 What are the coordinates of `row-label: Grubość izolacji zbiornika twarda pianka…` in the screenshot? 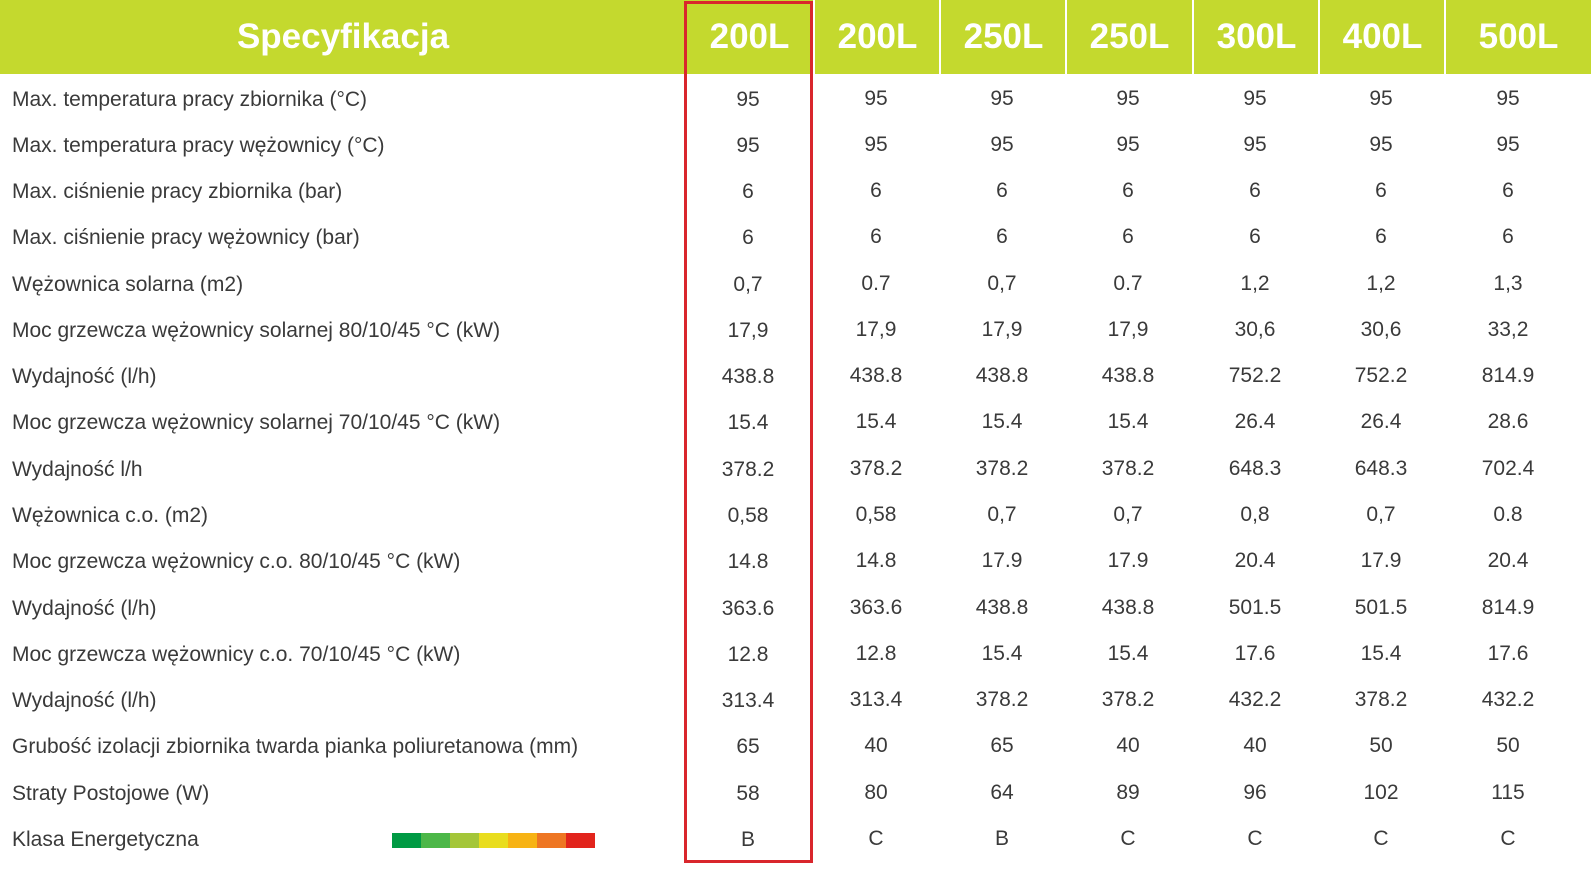 It's located at (295, 746).